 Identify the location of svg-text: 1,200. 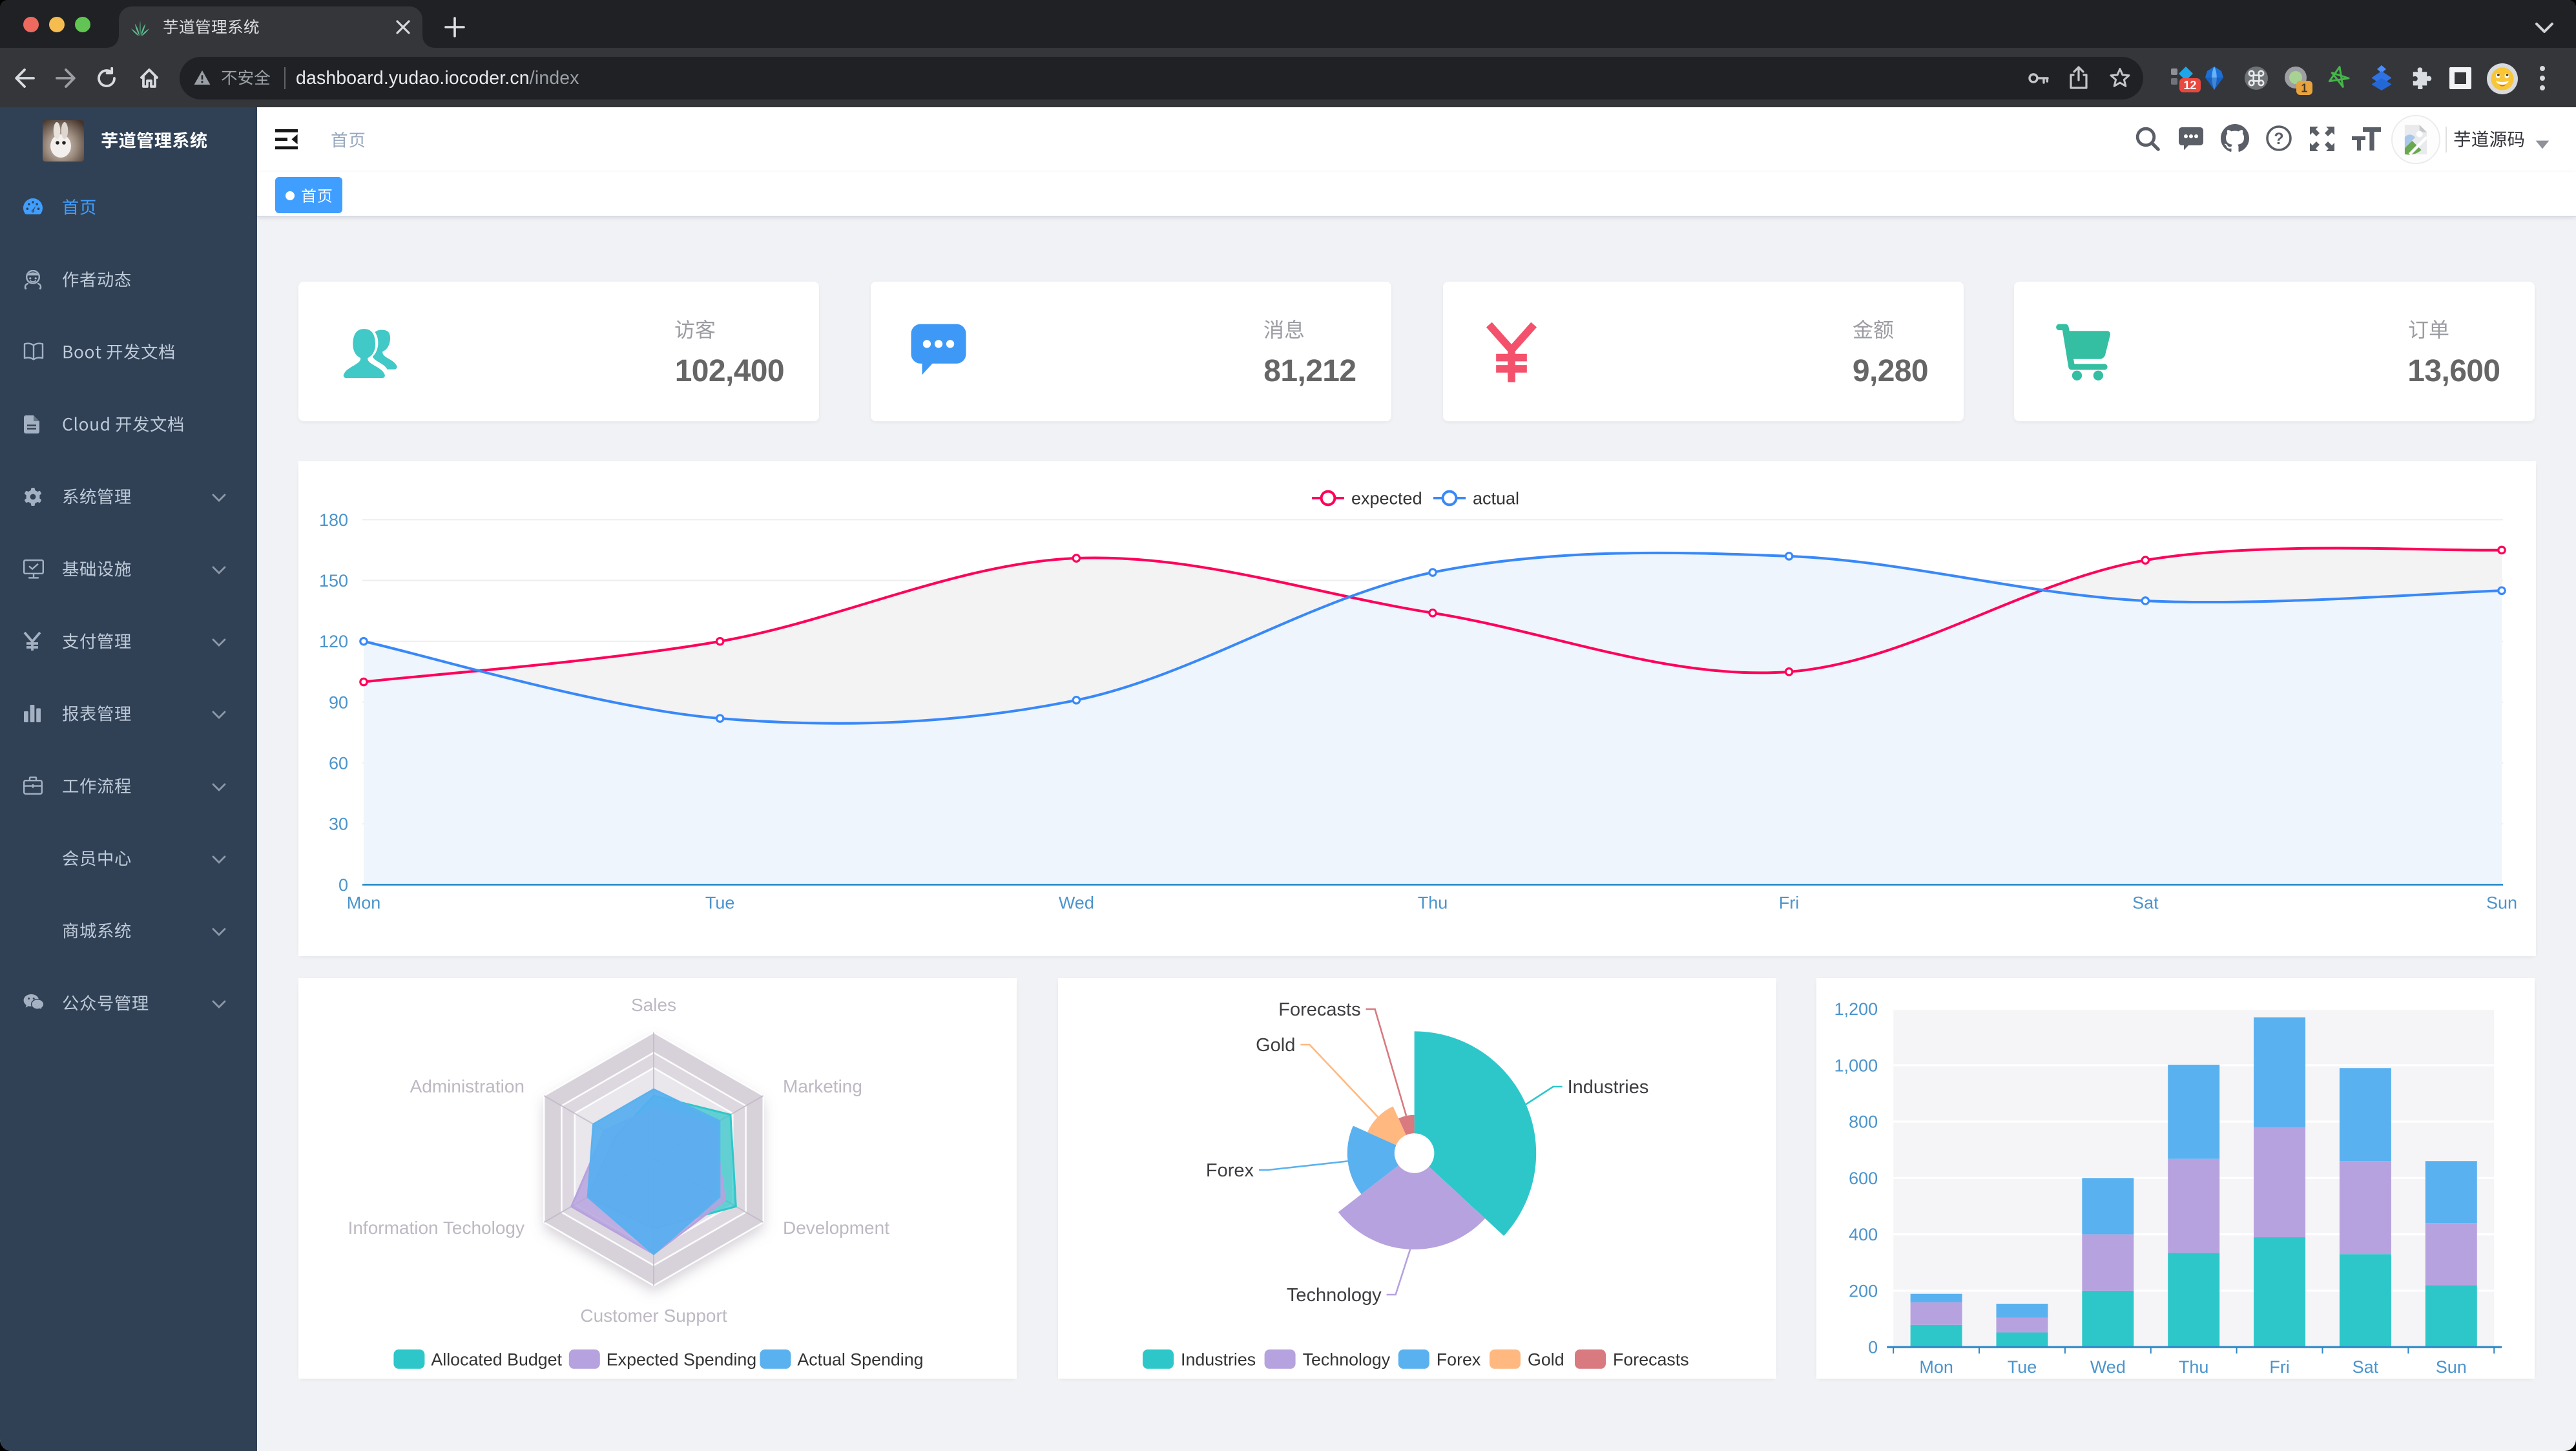
(1856, 1009).